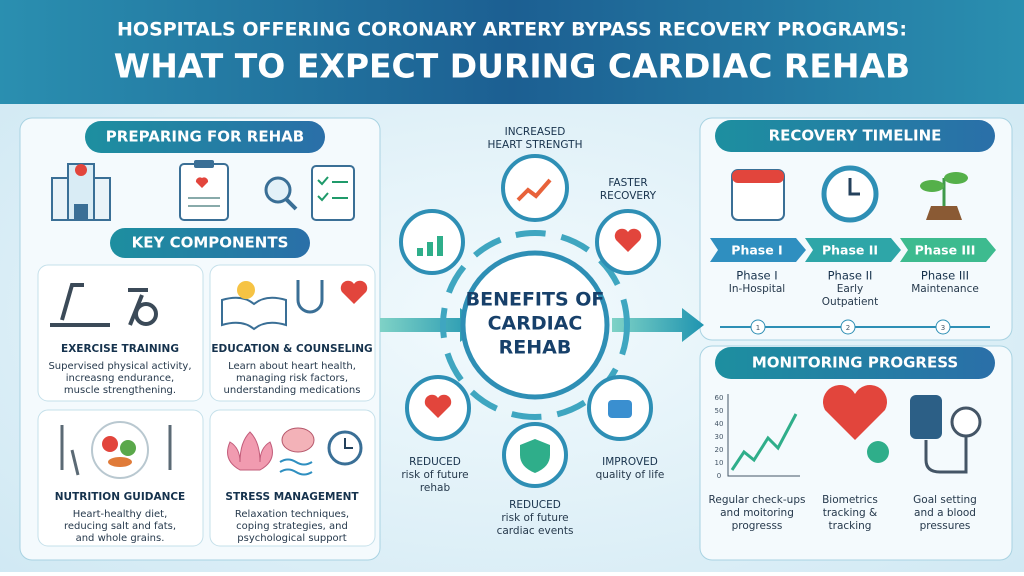 This screenshot has width=1024, height=576. What do you see at coordinates (719, 411) in the screenshot?
I see `chart-tick-label: 50` at bounding box center [719, 411].